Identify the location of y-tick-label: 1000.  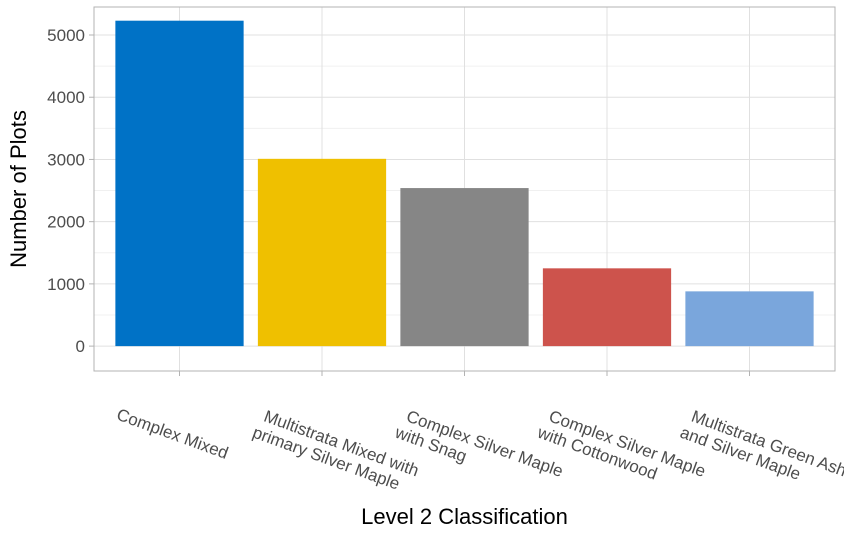
(66, 284).